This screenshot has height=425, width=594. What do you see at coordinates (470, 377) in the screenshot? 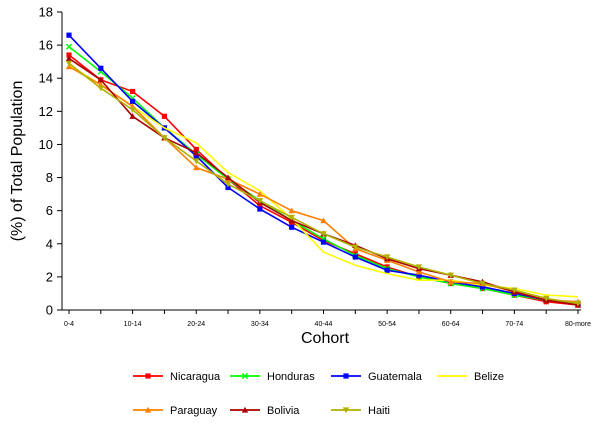
I see `legend-item-belize: Belize` at bounding box center [470, 377].